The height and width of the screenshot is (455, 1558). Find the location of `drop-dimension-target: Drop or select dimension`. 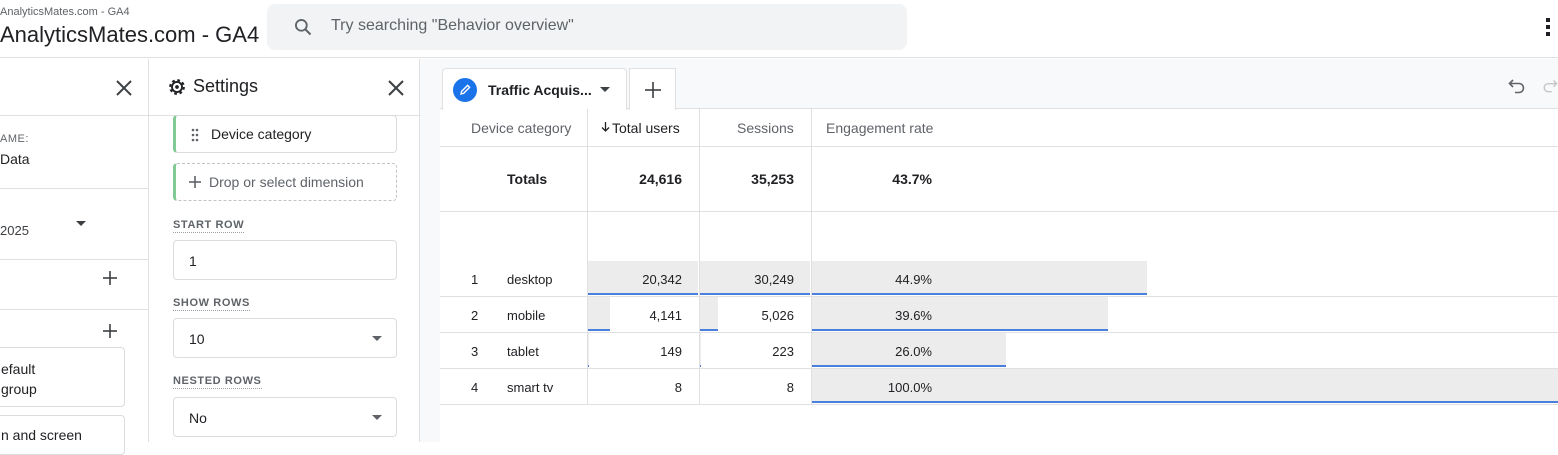

drop-dimension-target: Drop or select dimension is located at coordinates (285, 182).